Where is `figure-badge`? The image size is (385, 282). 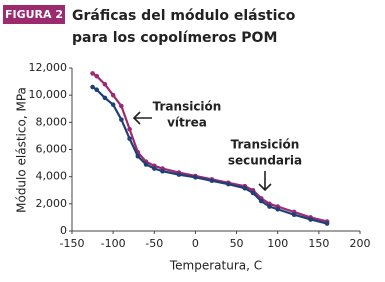 figure-badge is located at coordinates (34, 14).